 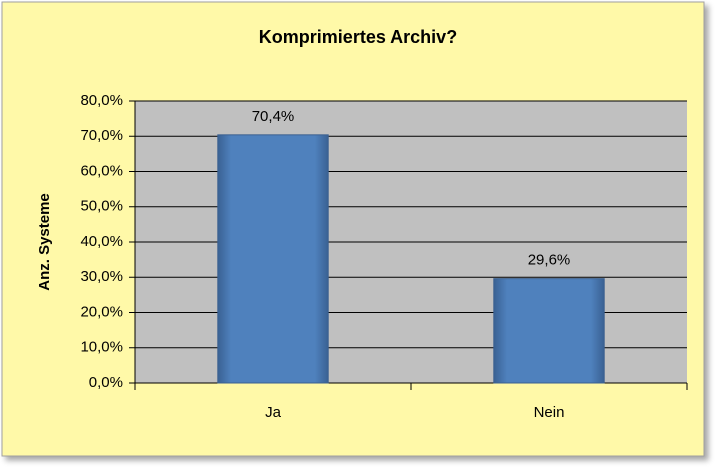 What do you see at coordinates (101, 135) in the screenshot?
I see `y-tick-label: 70,0%` at bounding box center [101, 135].